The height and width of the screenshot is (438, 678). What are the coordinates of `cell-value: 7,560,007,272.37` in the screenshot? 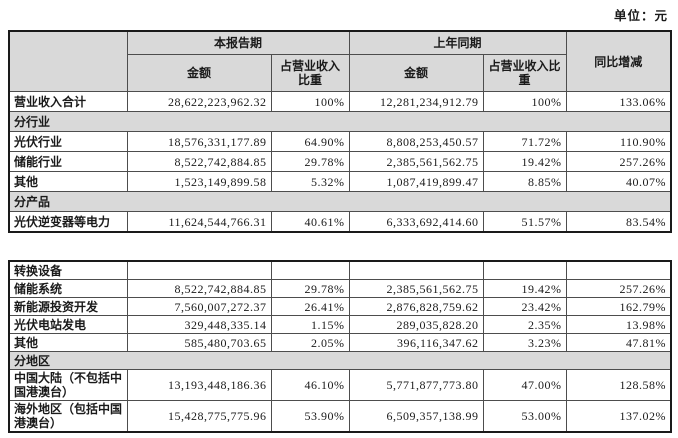 It's located at (199, 306).